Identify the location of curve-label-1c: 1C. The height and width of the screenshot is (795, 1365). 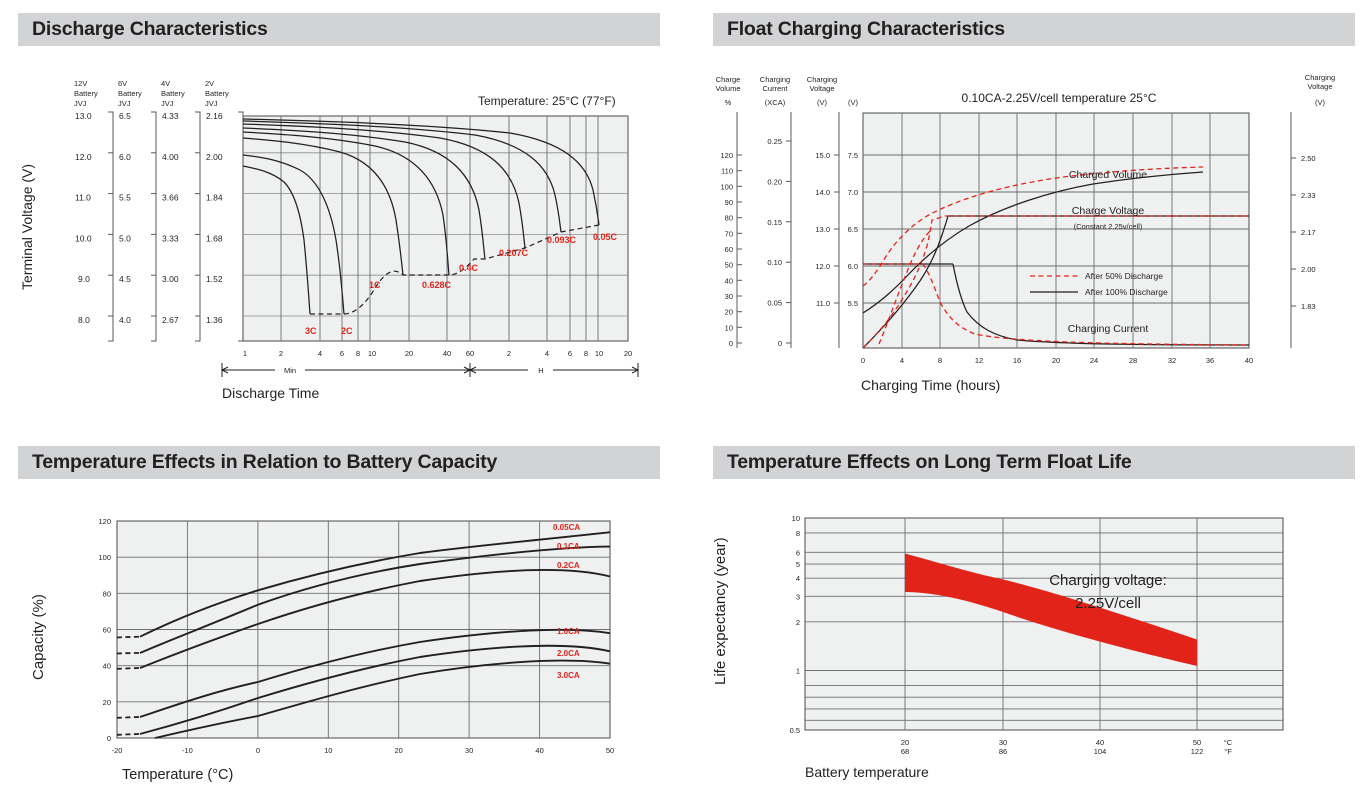
(375, 285).